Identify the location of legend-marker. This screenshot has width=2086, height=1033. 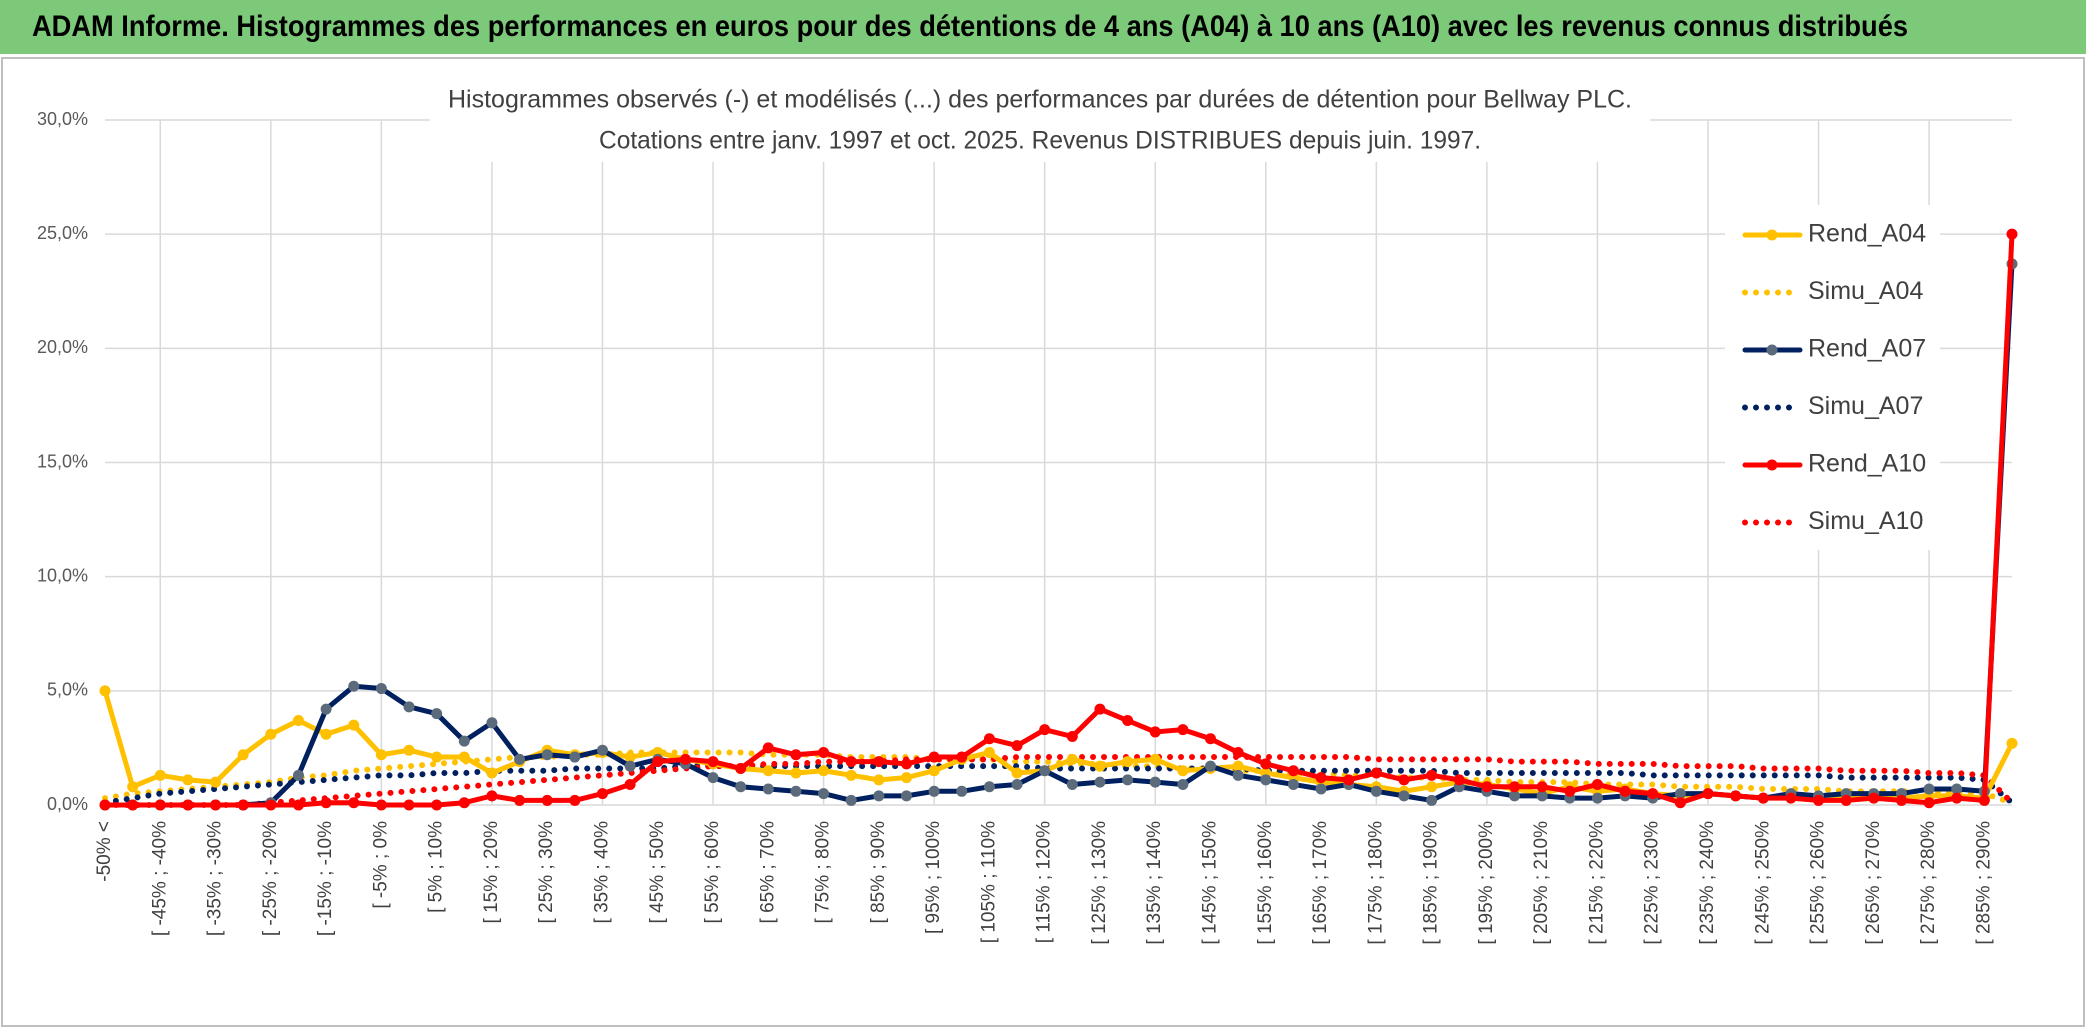
(1772, 235).